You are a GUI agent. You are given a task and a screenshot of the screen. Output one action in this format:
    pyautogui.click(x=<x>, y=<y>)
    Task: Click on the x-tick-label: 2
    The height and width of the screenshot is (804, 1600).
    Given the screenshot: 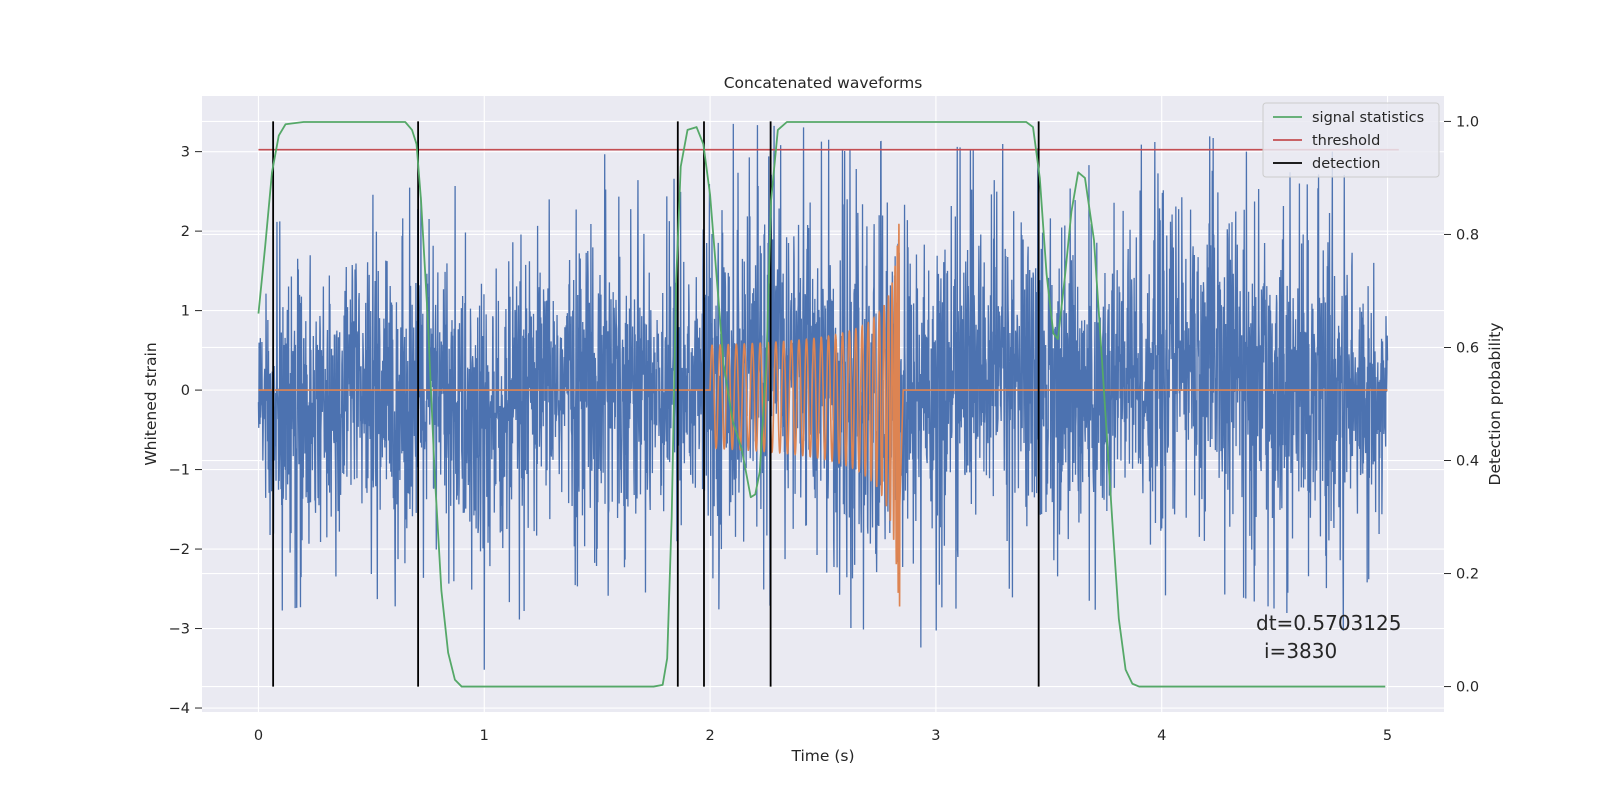 What is the action you would take?
    pyautogui.click(x=709, y=736)
    